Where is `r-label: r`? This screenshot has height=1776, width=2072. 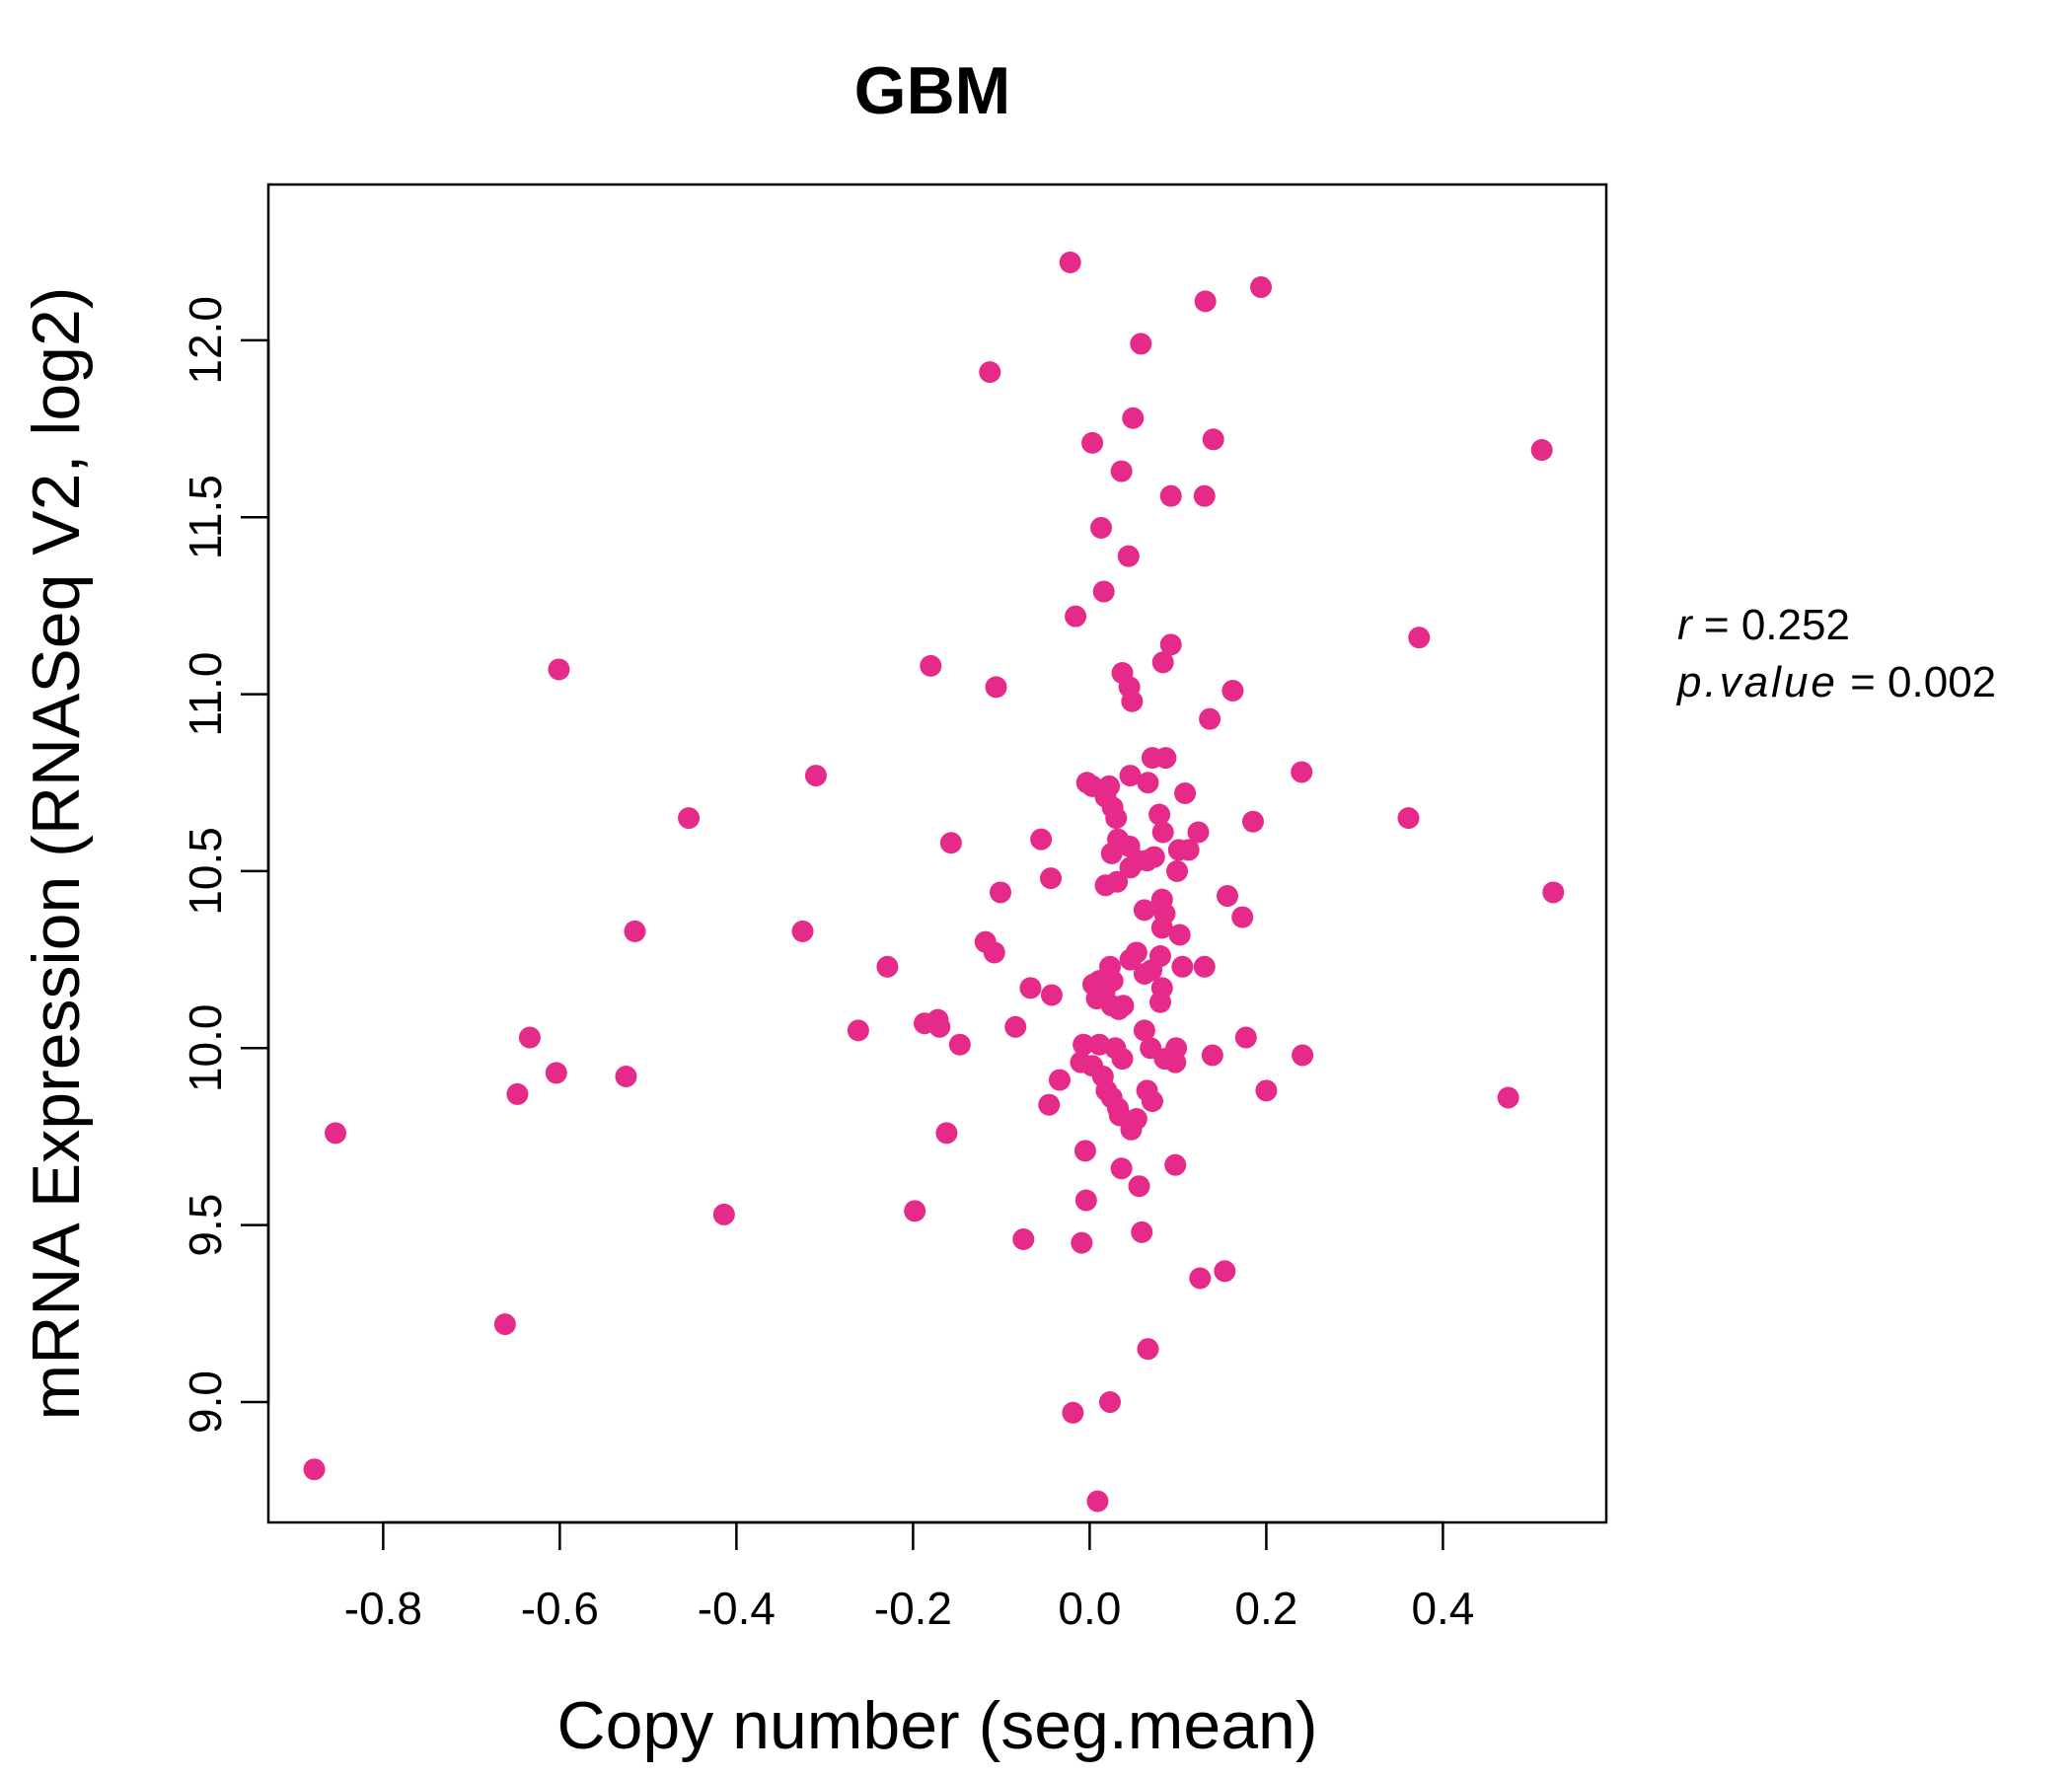 r-label: r is located at coordinates (1685, 625).